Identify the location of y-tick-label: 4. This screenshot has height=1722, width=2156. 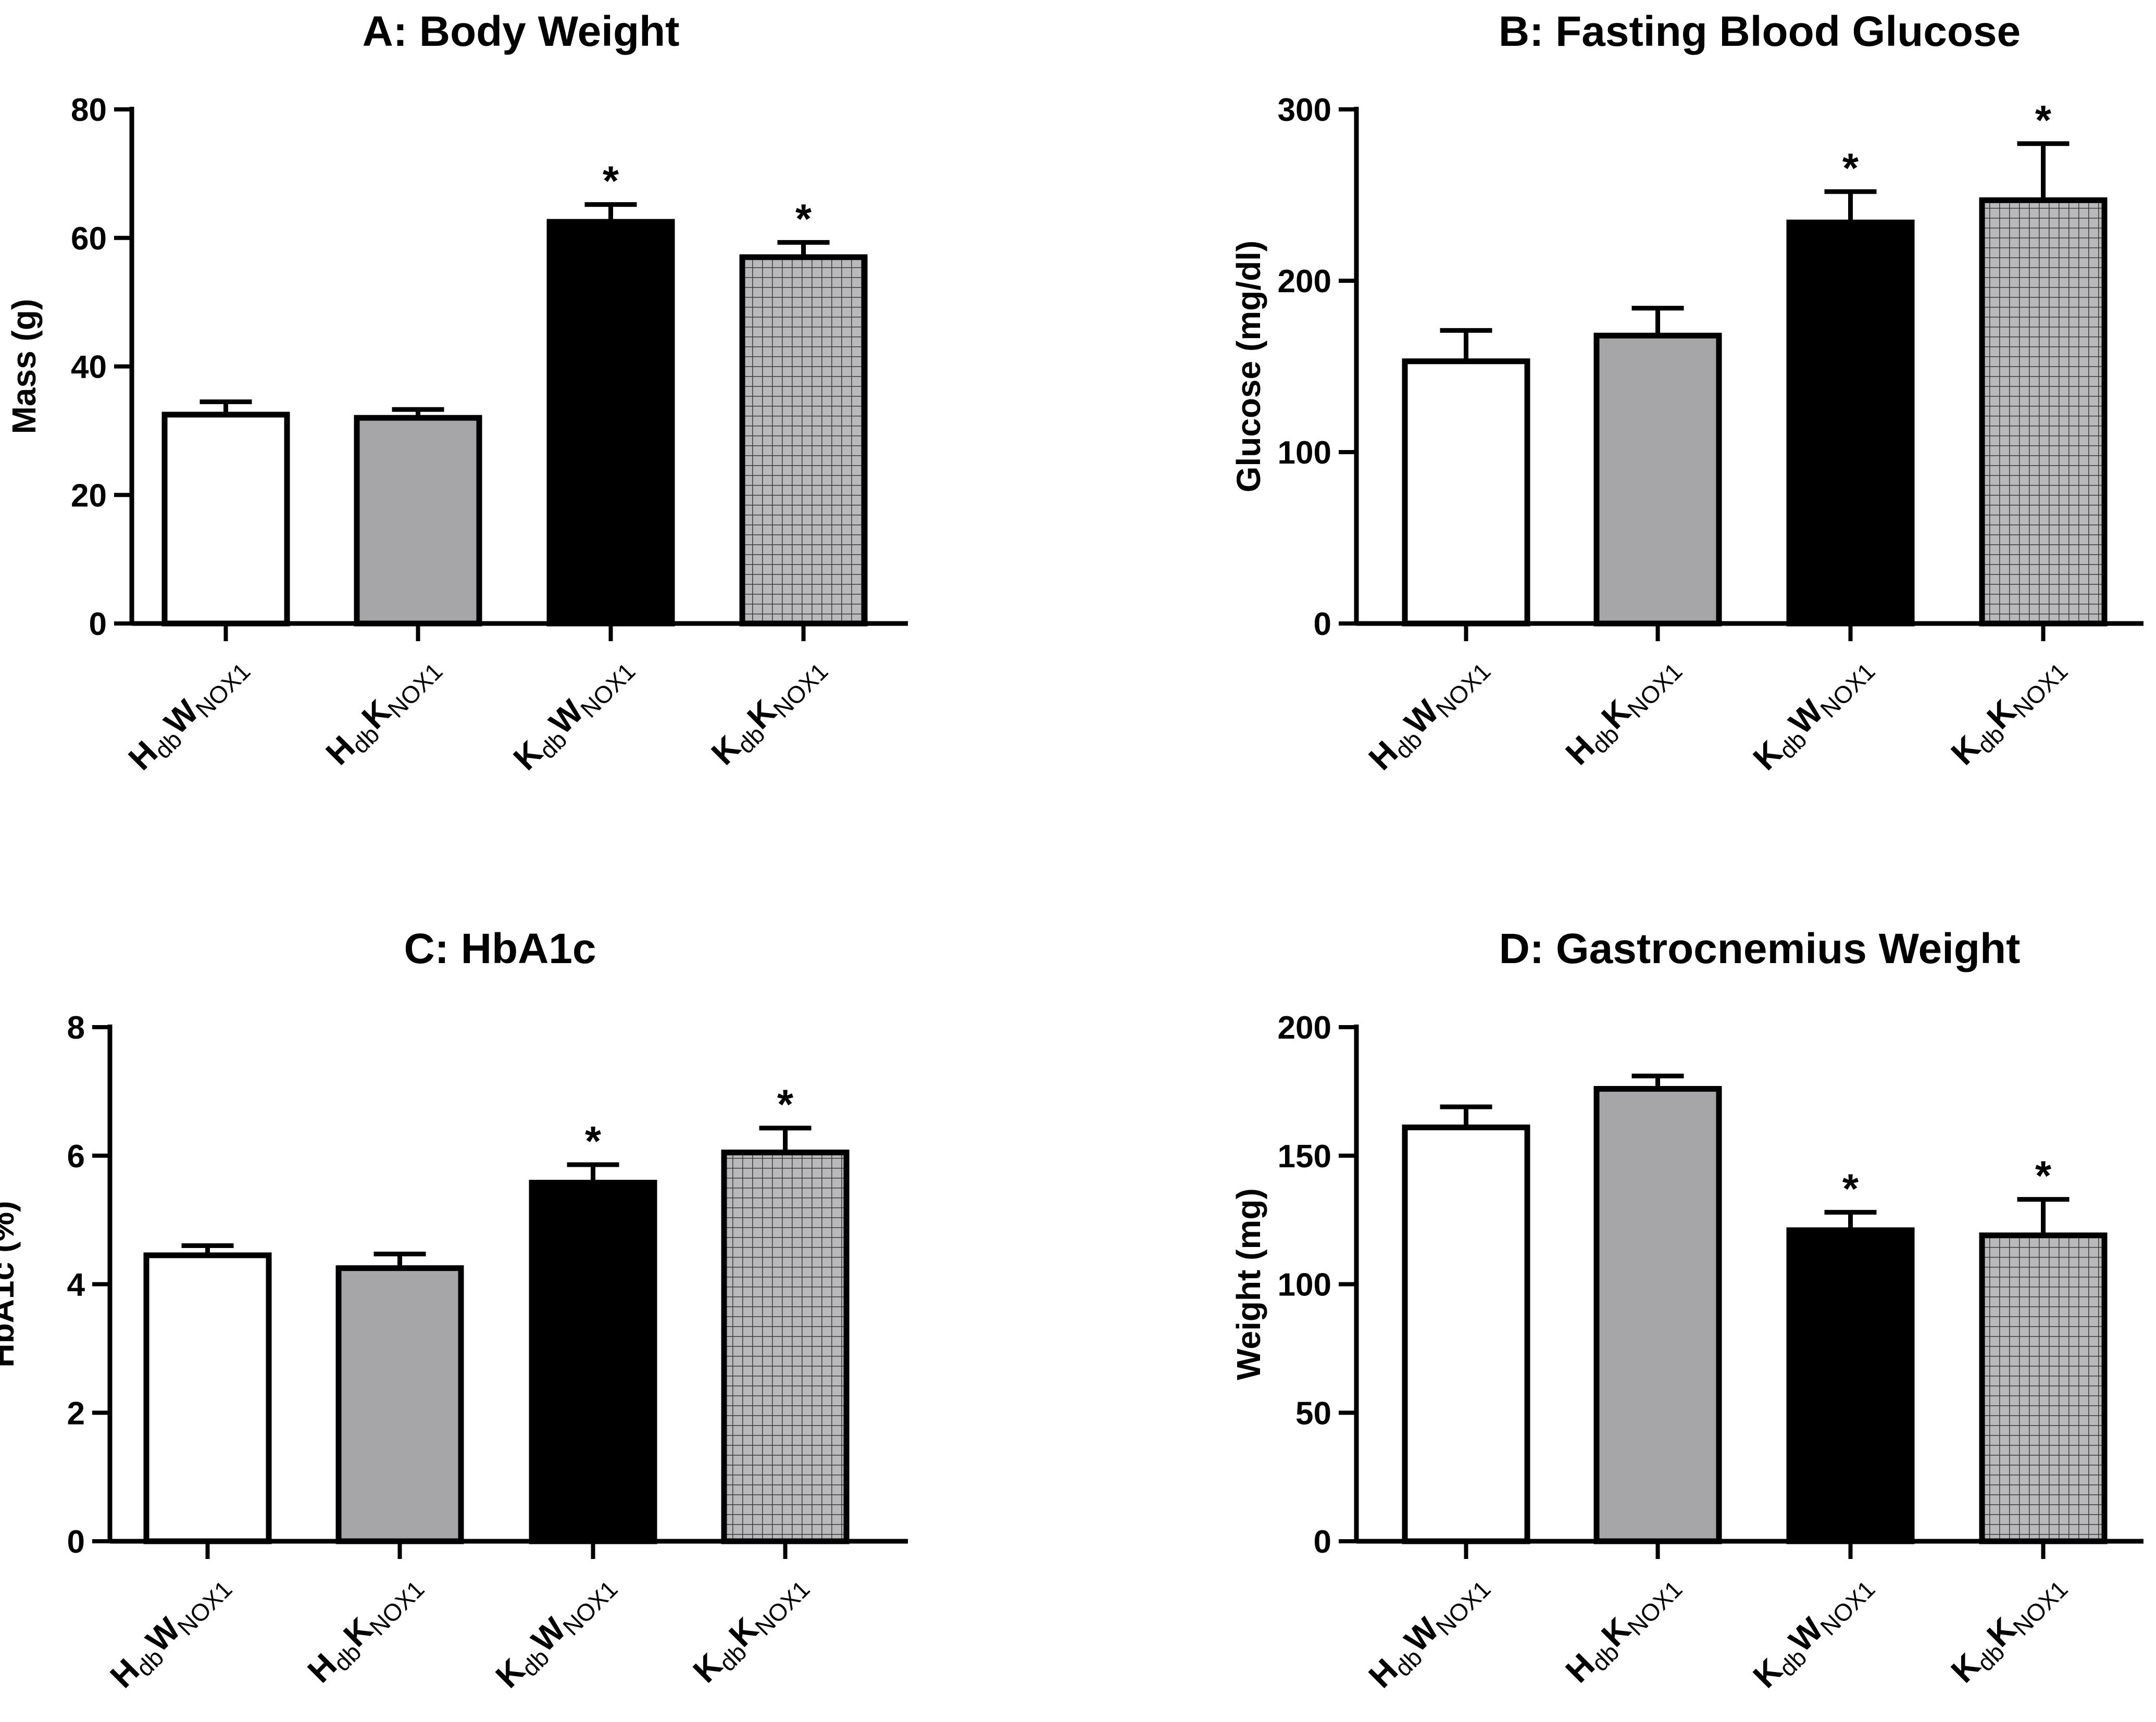
(76, 1285).